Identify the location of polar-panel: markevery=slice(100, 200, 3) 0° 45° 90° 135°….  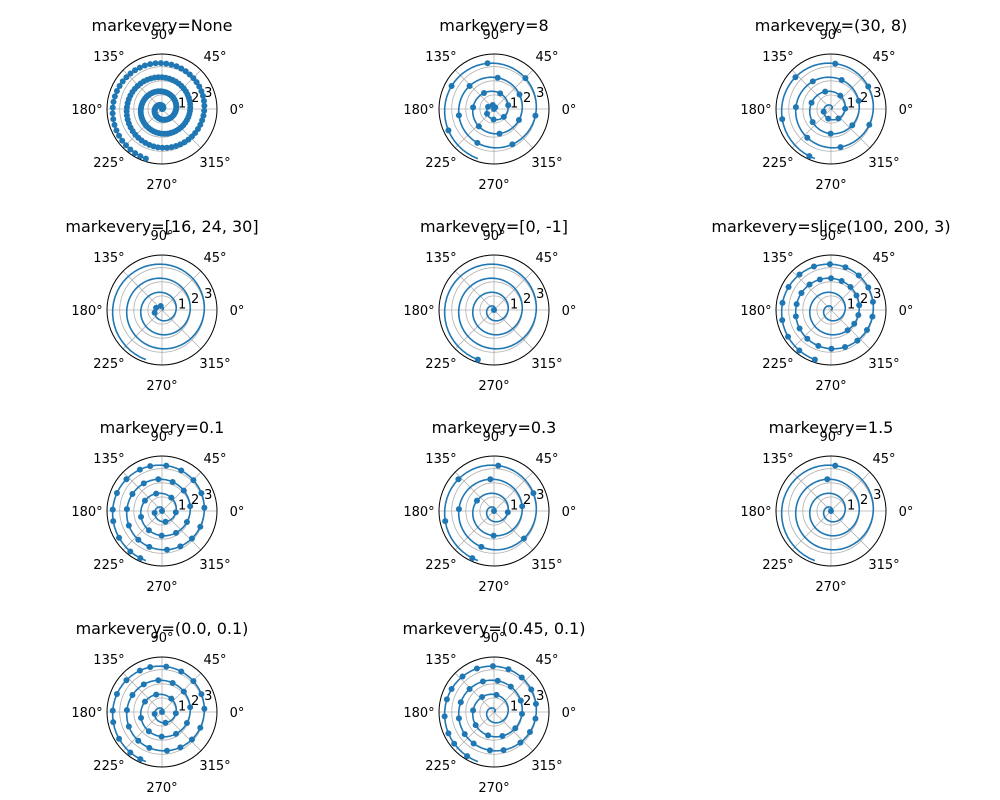
(830, 305).